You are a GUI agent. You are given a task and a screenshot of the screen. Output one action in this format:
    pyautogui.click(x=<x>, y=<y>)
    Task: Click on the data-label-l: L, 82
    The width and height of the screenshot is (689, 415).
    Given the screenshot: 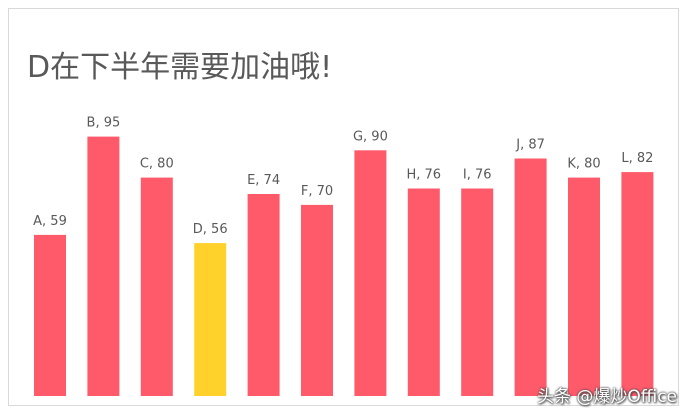 What is the action you would take?
    pyautogui.click(x=637, y=158)
    